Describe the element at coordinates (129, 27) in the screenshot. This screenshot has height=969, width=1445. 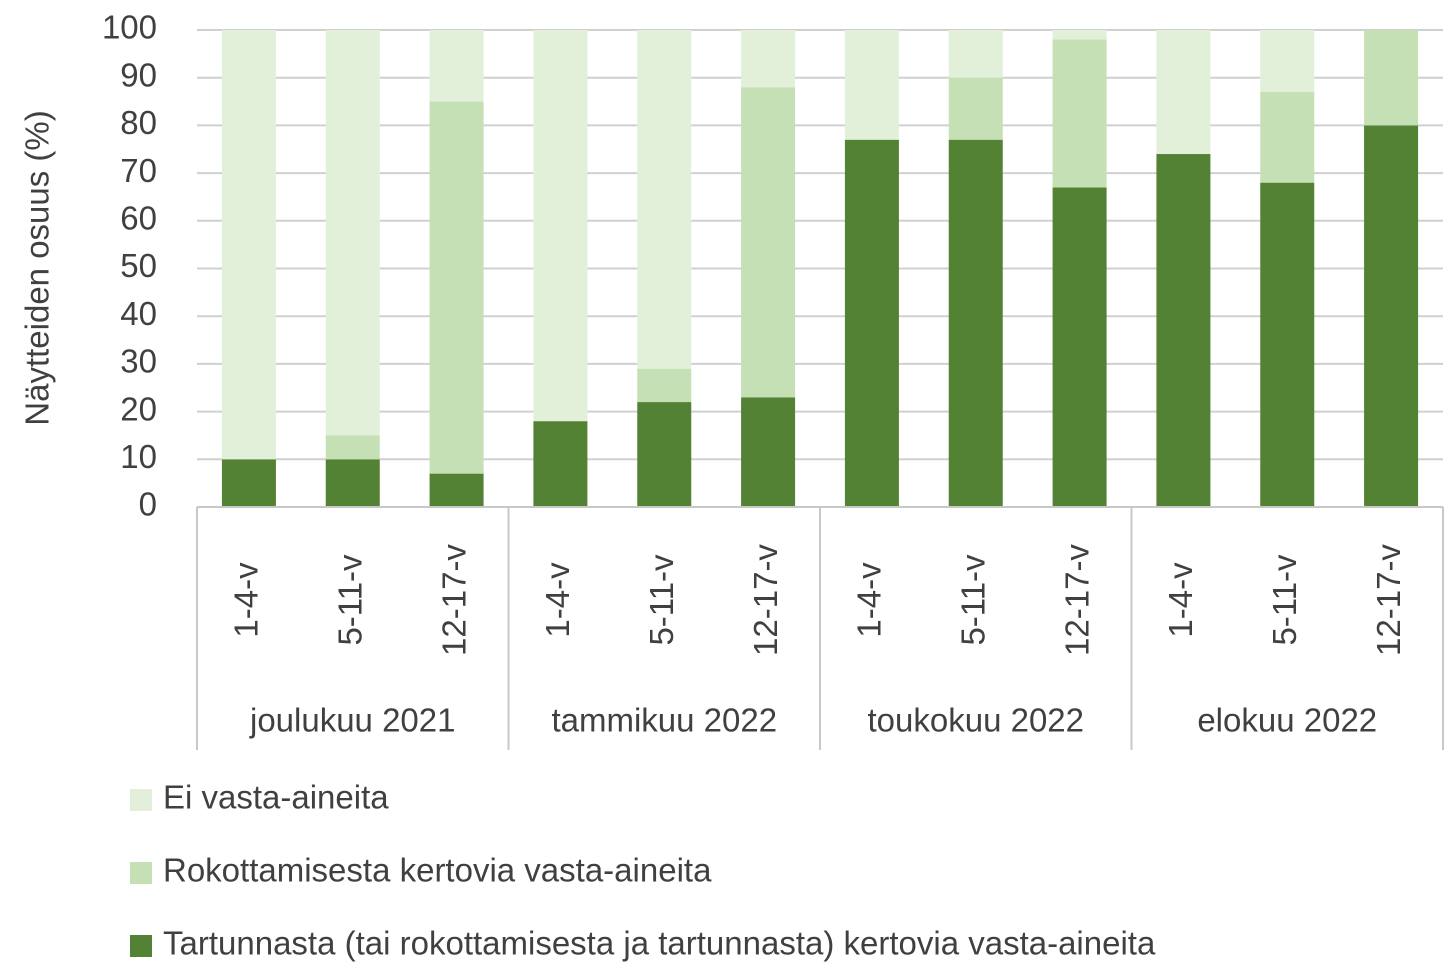
I see `y-tick-label: 100` at that location.